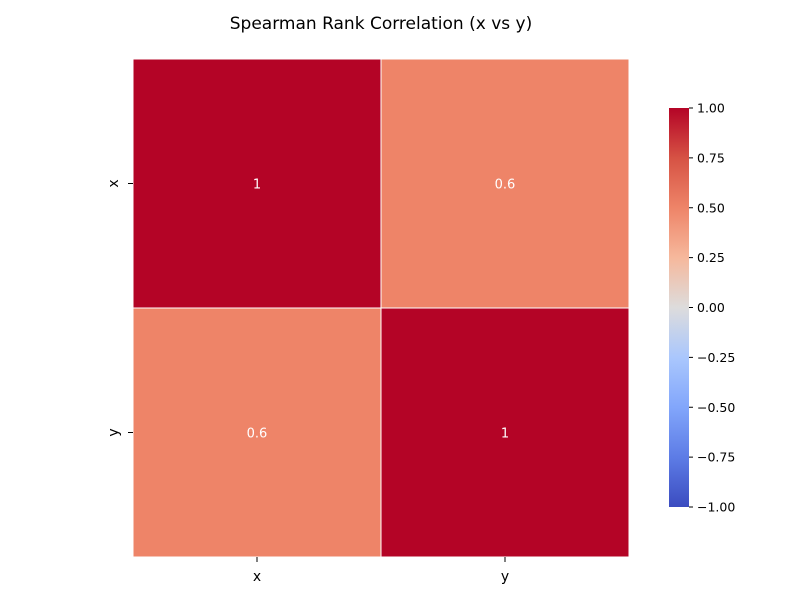 This screenshot has width=800, height=600. What do you see at coordinates (711, 207) in the screenshot?
I see `colorbar-tick-label: 0.50` at bounding box center [711, 207].